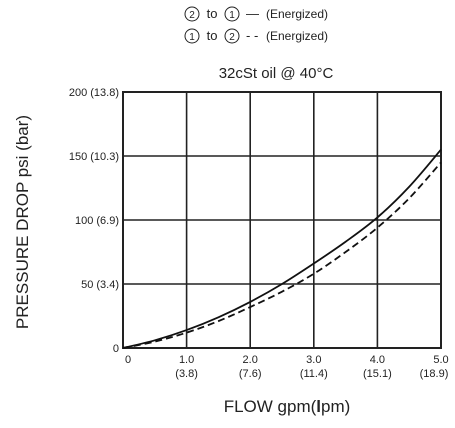  I want to click on legend-item: 1 2 to - - (Energized), so click(256, 36).